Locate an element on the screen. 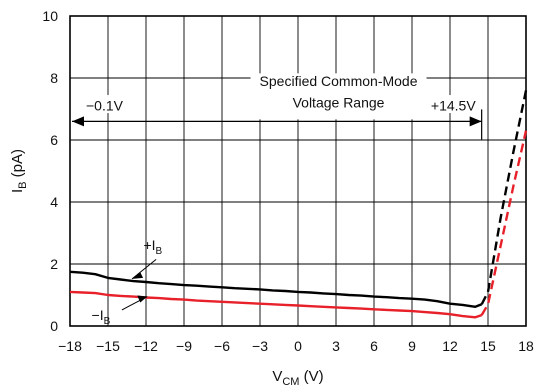 The image size is (544, 391). x-tick-label: −3 is located at coordinates (260, 346).